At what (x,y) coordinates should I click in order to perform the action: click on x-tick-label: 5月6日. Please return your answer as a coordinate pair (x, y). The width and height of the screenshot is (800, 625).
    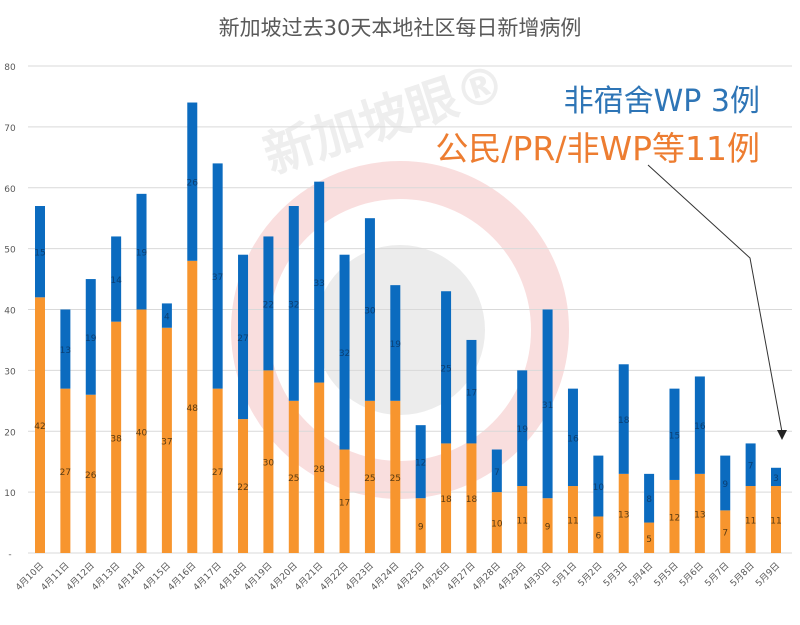
    Looking at the image, I should click on (691, 574).